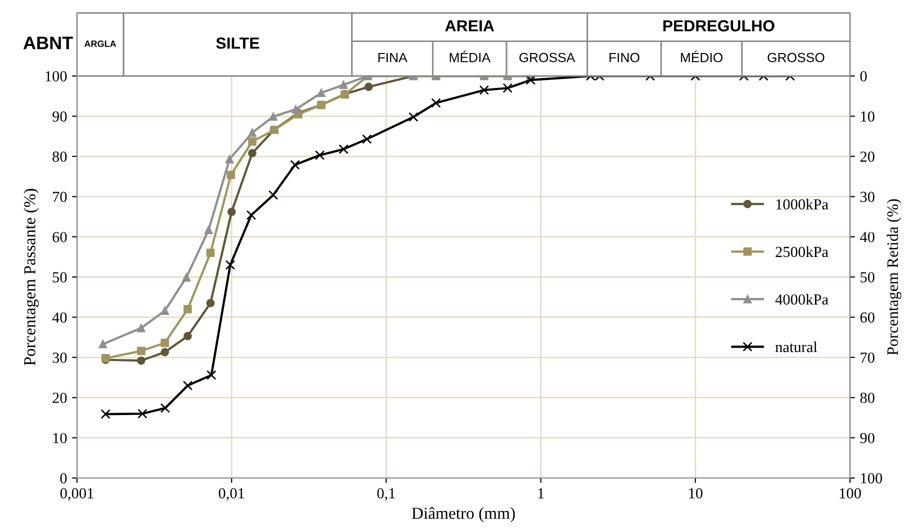 The image size is (904, 529). What do you see at coordinates (801, 299) in the screenshot?
I see `legend-label: 4000kPa` at bounding box center [801, 299].